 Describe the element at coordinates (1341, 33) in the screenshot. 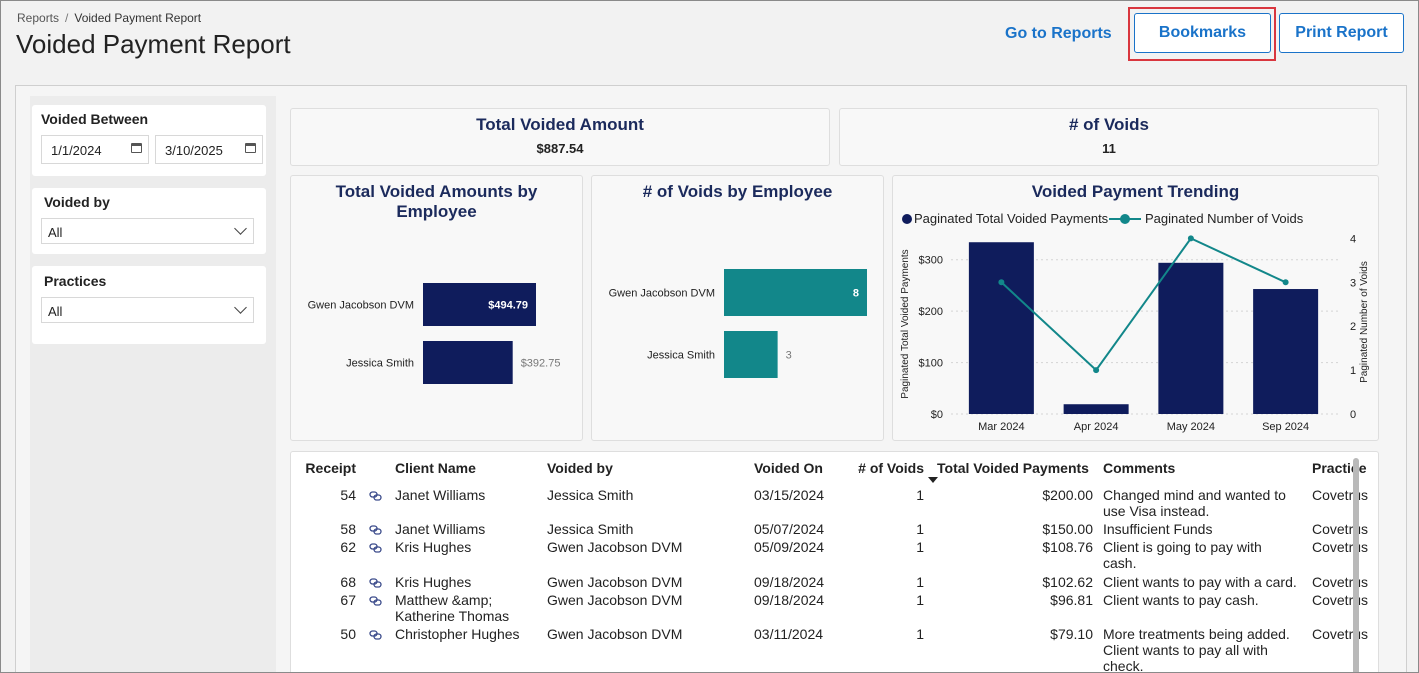

I see `print-report-button: Print Report` at that location.